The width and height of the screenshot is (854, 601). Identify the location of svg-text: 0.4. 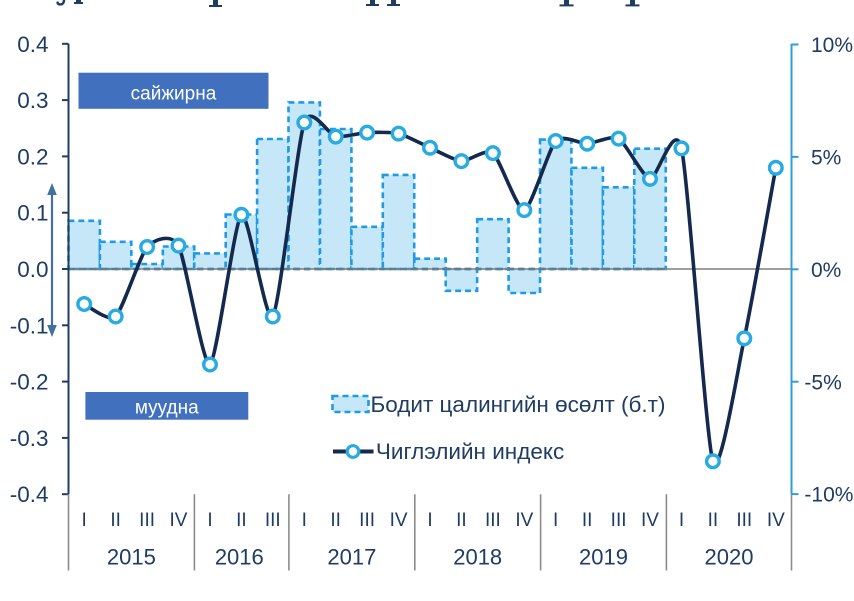
(32, 44).